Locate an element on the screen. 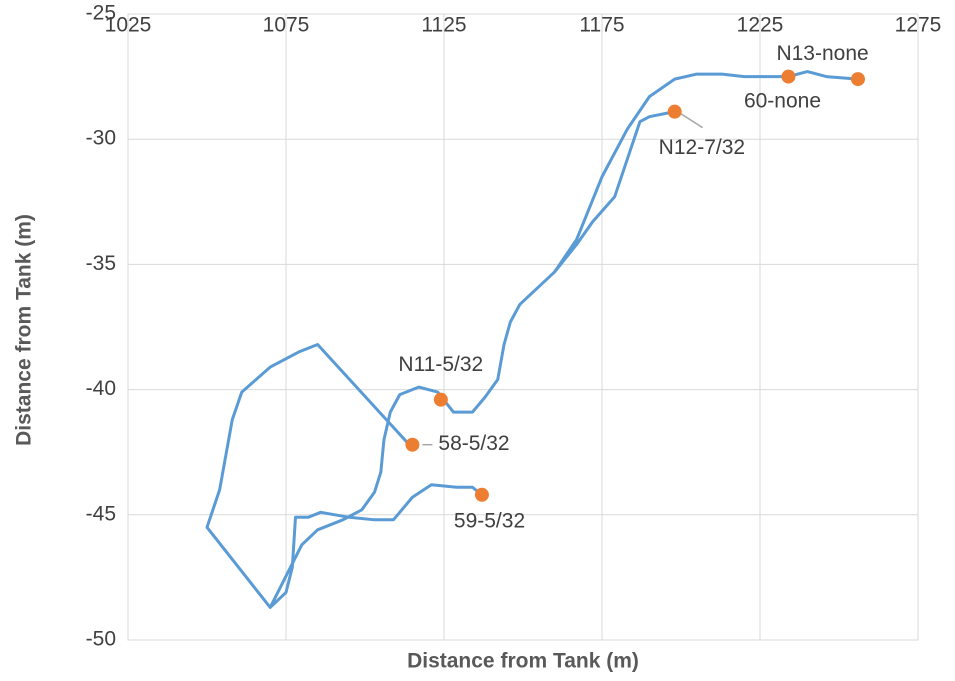 The width and height of the screenshot is (955, 681). x-tick-label: 1225 is located at coordinates (760, 25).